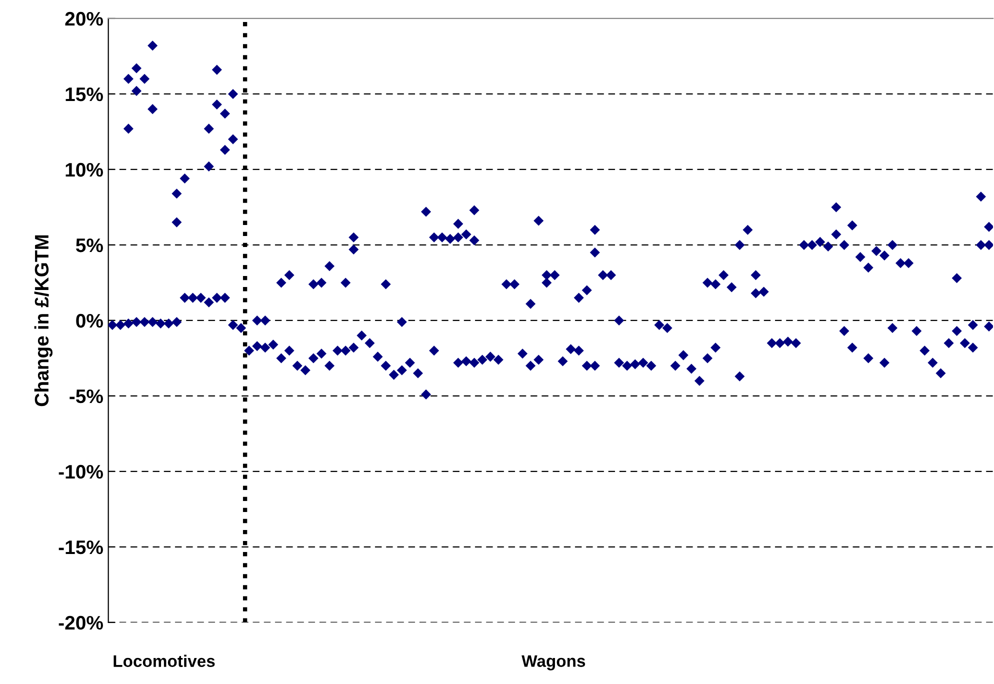 The image size is (994, 684). I want to click on text: Wagons, so click(554, 662).